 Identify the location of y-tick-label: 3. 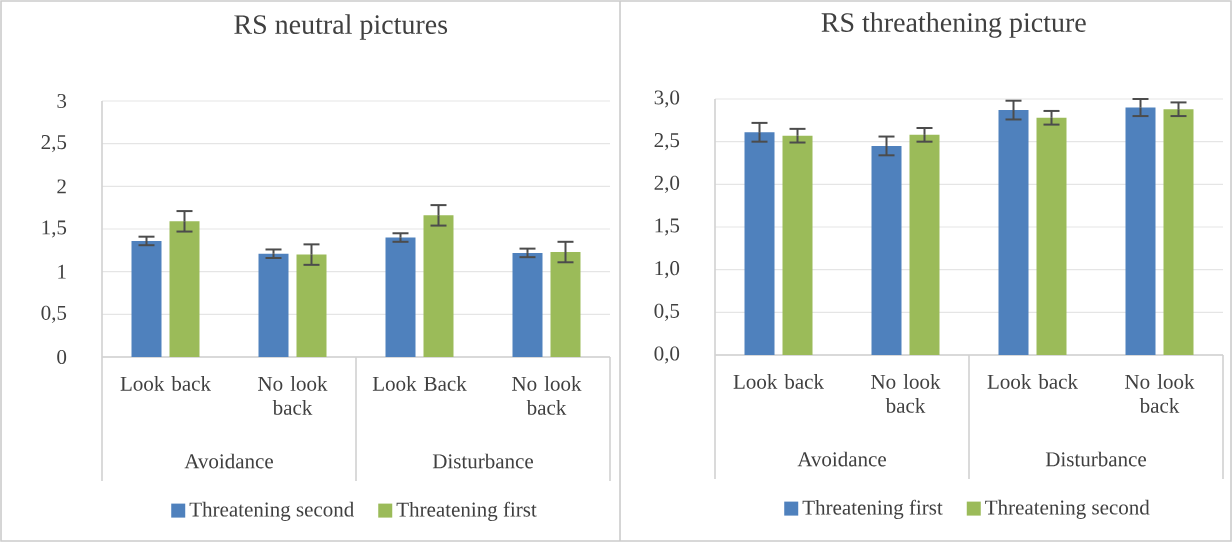
(62, 101).